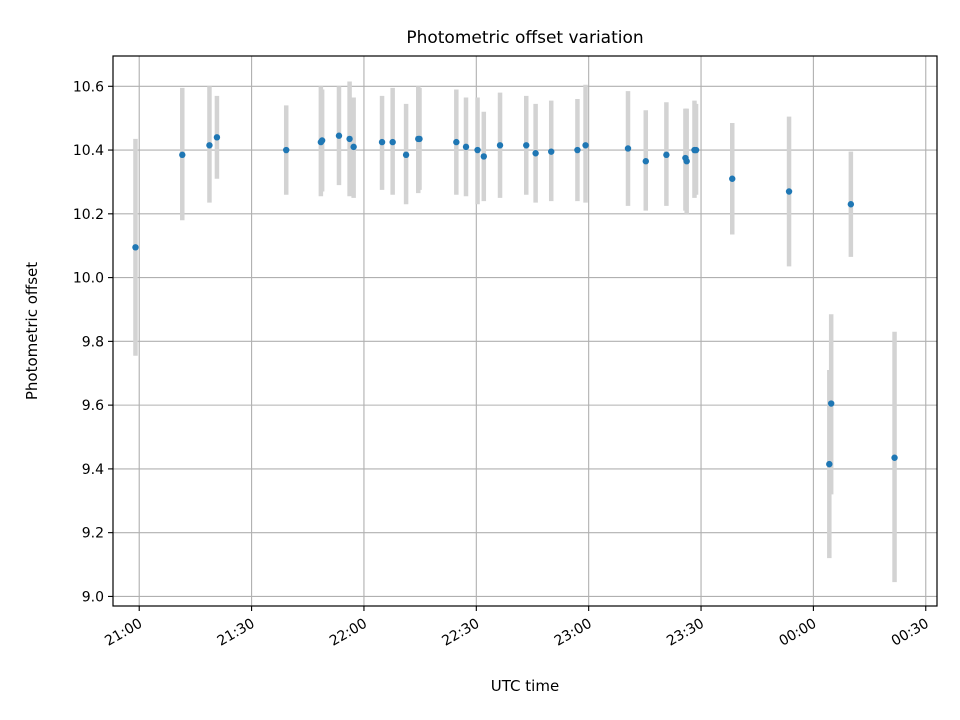  I want to click on x-axis-label: UTC time, so click(525, 686).